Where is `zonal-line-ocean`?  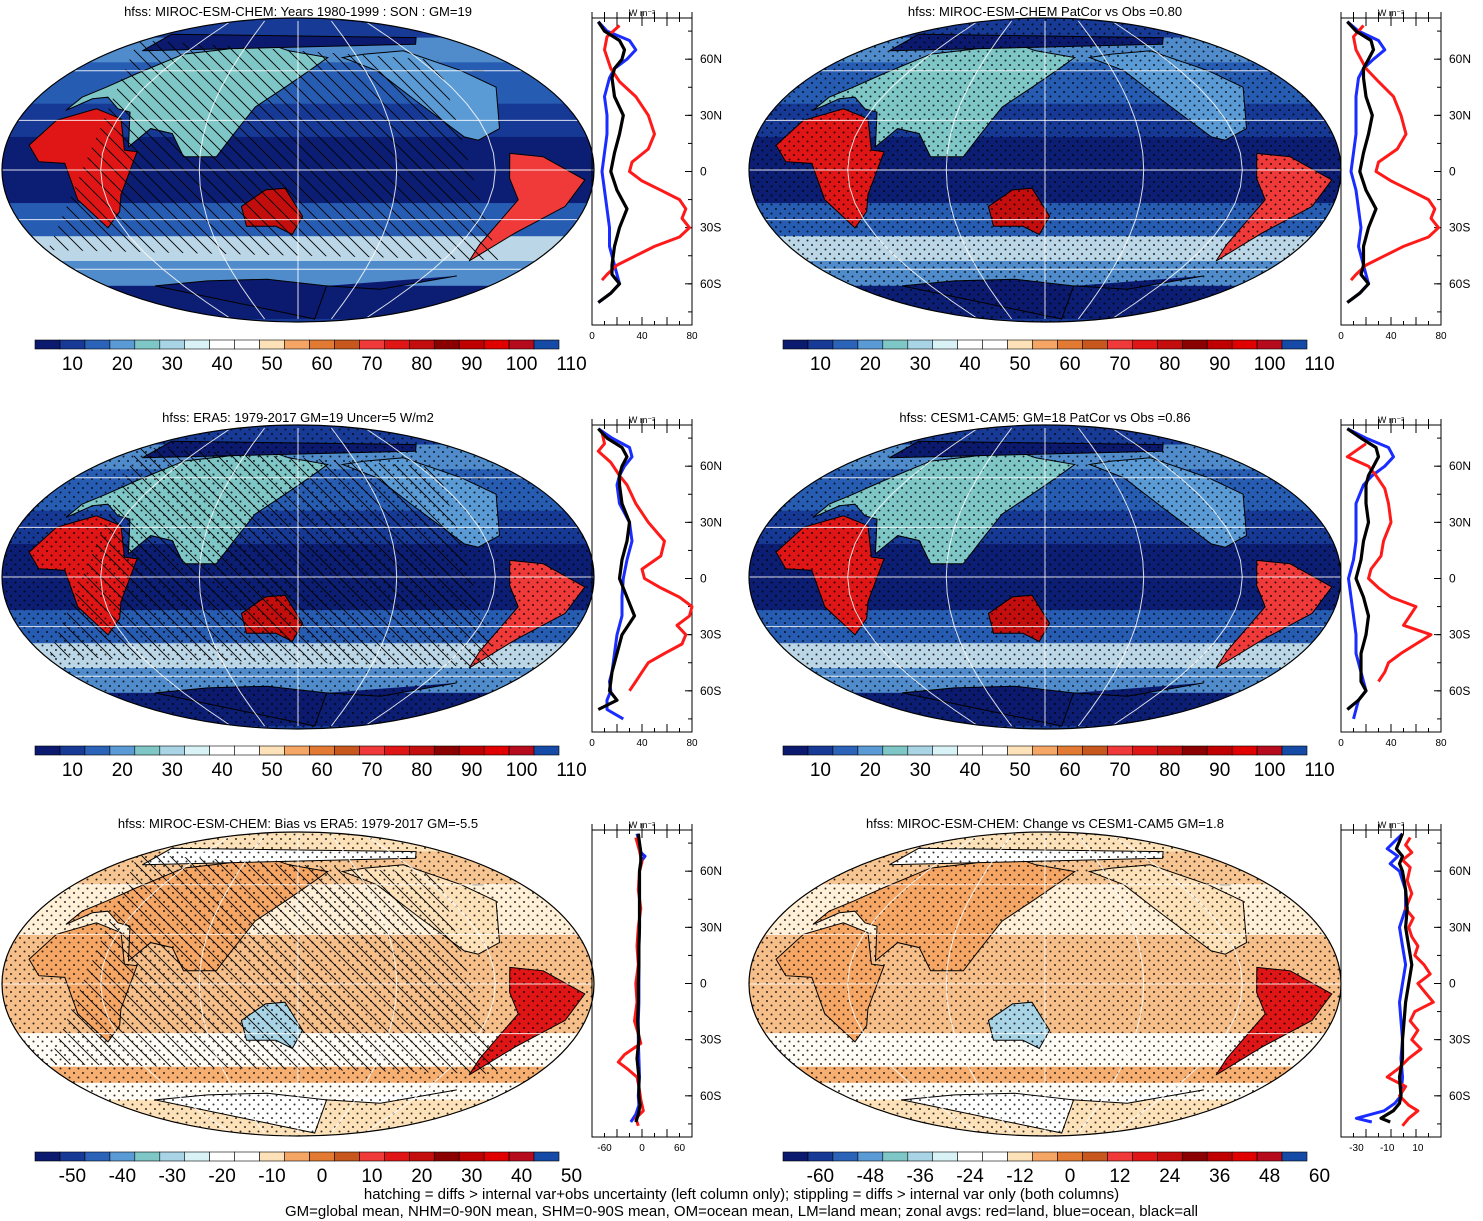
zonal-line-ocean is located at coordinates (1366, 162).